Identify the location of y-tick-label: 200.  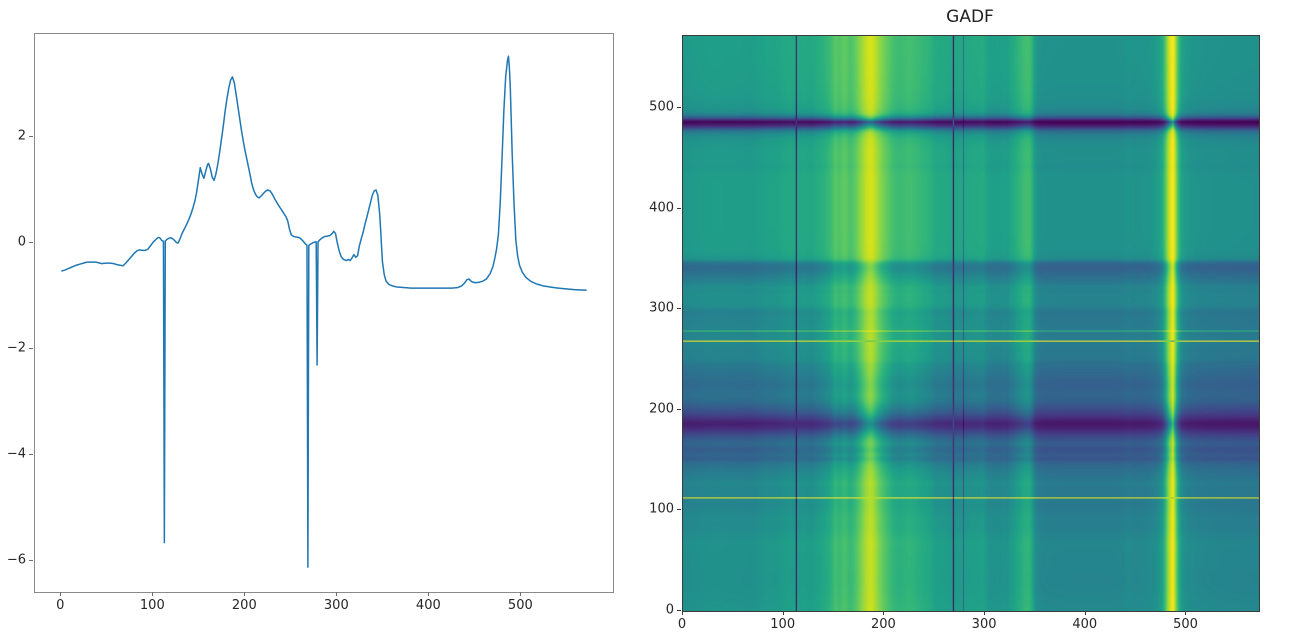
(661, 409).